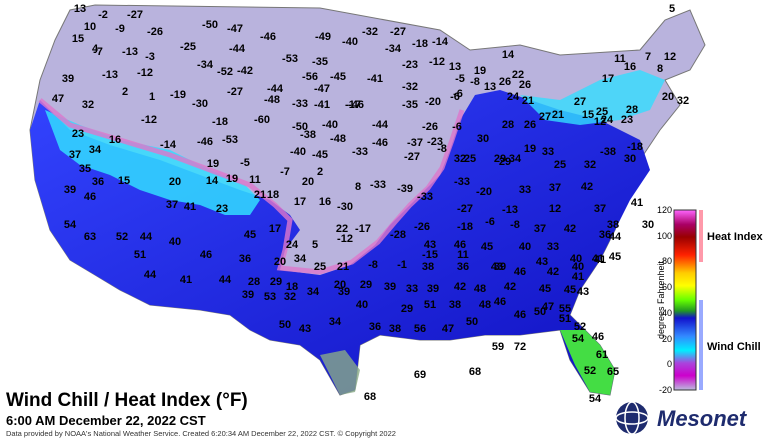 This screenshot has height=440, width=770. Describe the element at coordinates (322, 105) in the screenshot. I see `station-reading: -41` at that location.